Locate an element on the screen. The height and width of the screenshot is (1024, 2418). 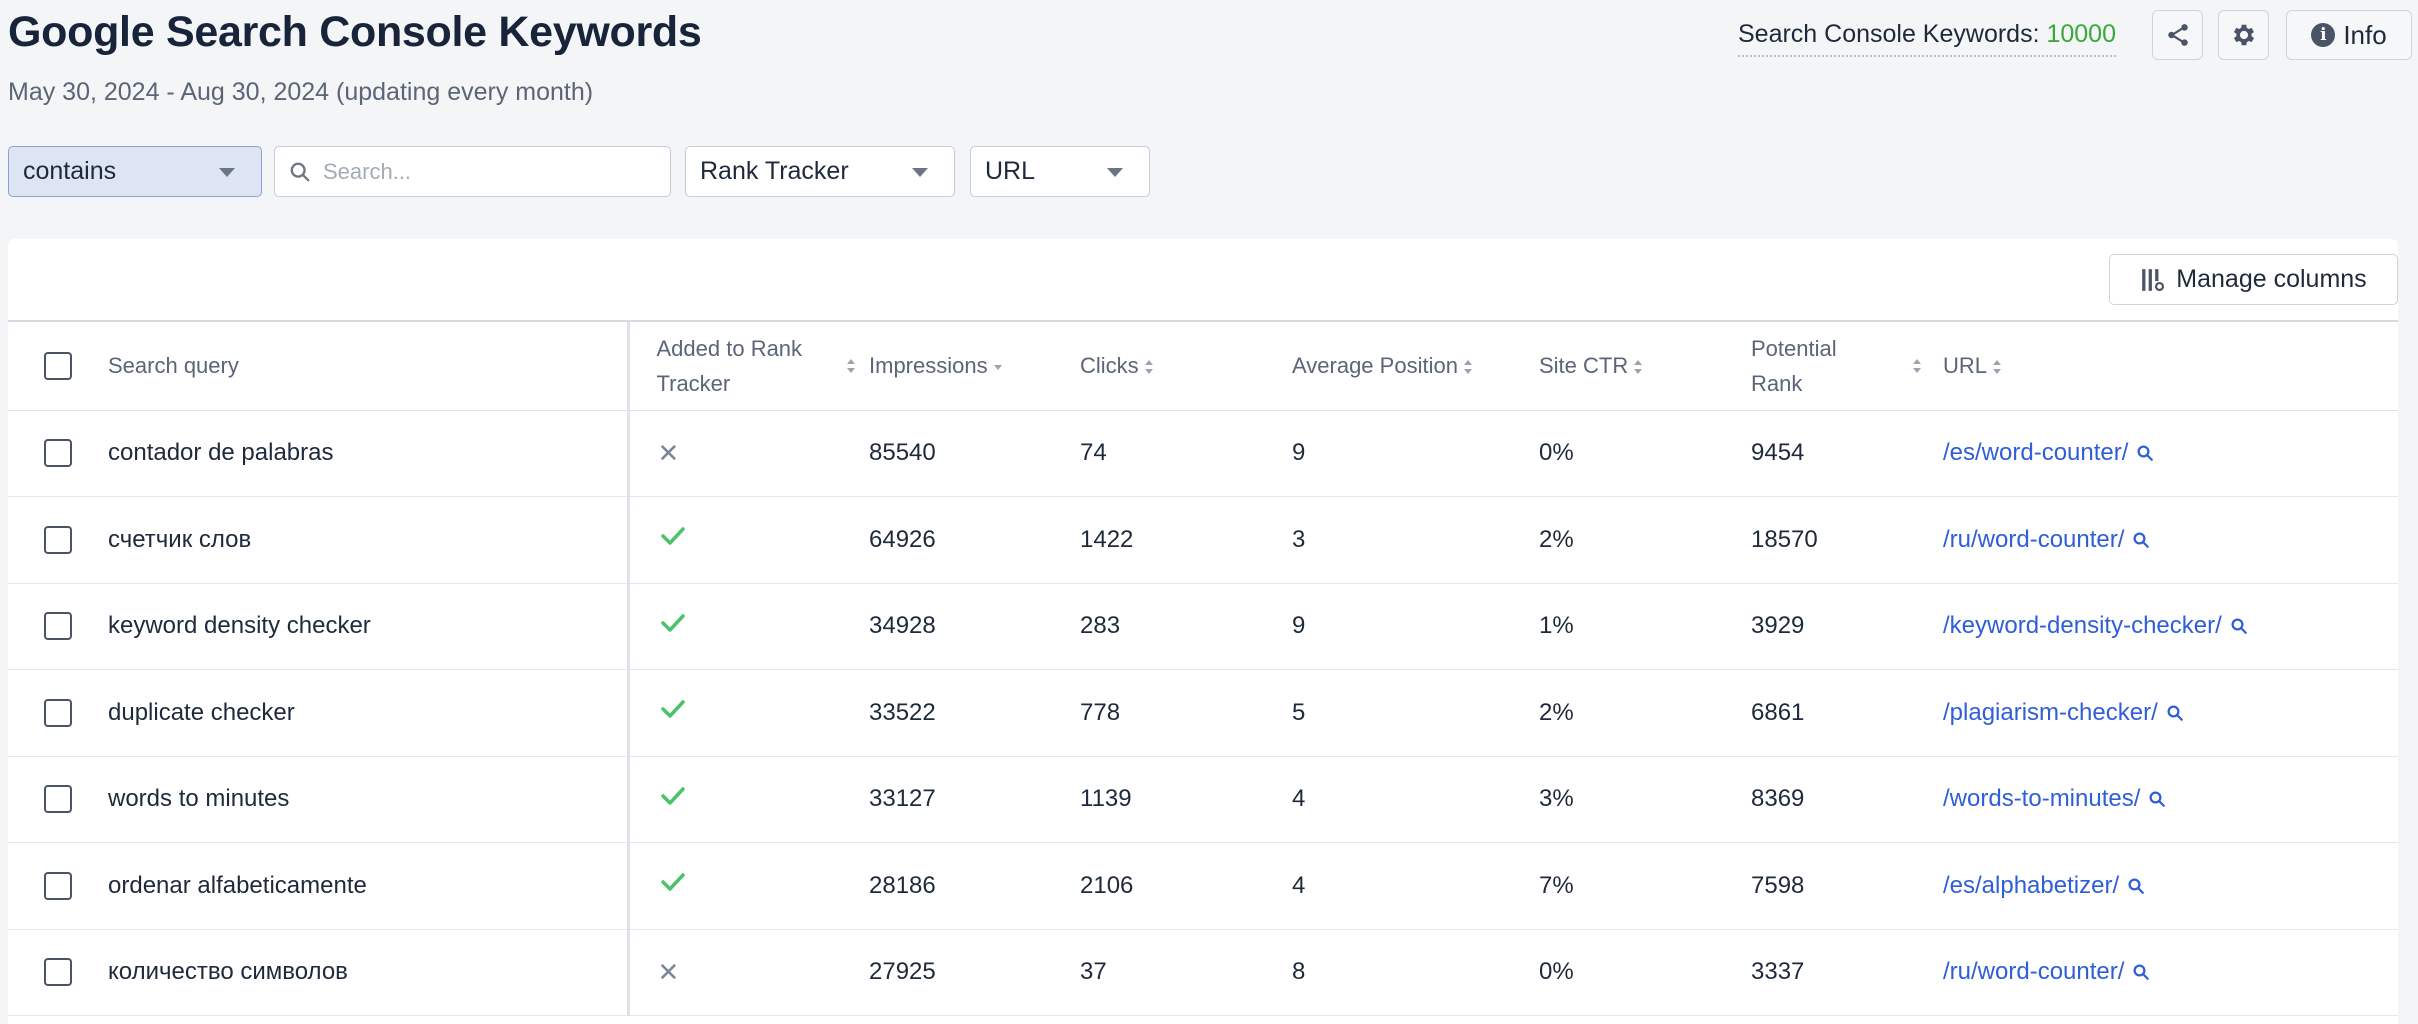
cell-search-query: keyword density checker is located at coordinates (369, 626).